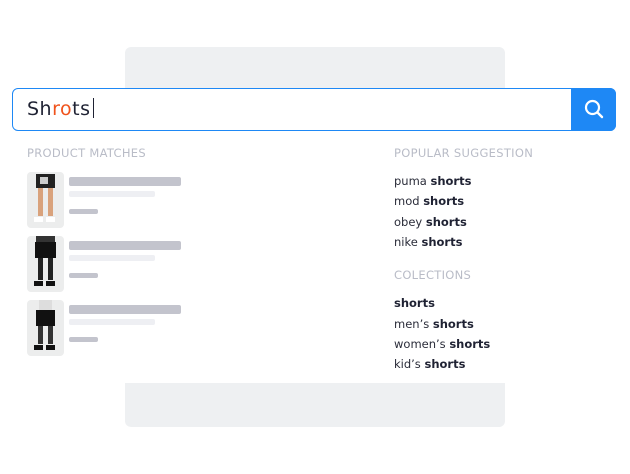 The height and width of the screenshot is (474, 630). I want to click on search-input: Shrots, so click(60, 109).